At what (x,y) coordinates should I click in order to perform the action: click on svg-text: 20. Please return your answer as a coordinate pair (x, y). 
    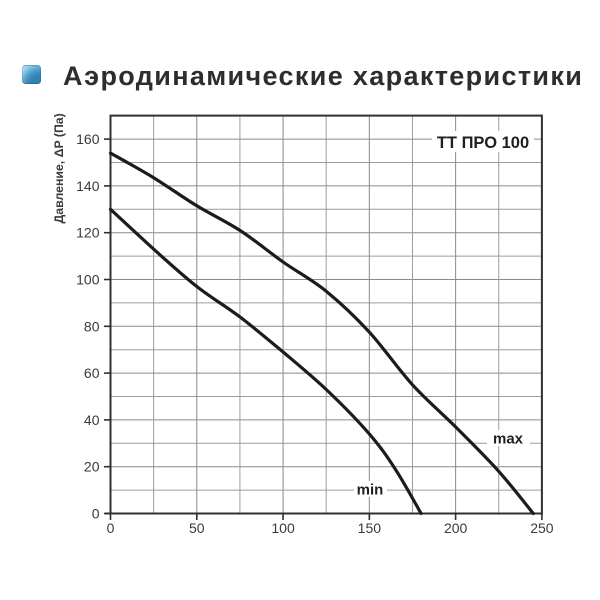
    Looking at the image, I should click on (92, 467).